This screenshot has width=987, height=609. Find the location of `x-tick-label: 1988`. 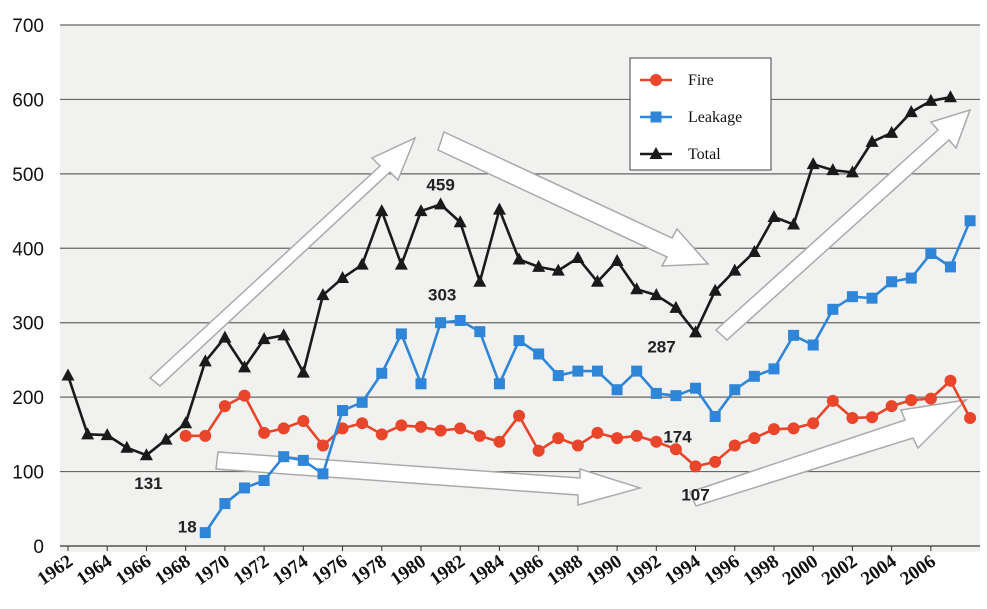

x-tick-label: 1988 is located at coordinates (565, 570).